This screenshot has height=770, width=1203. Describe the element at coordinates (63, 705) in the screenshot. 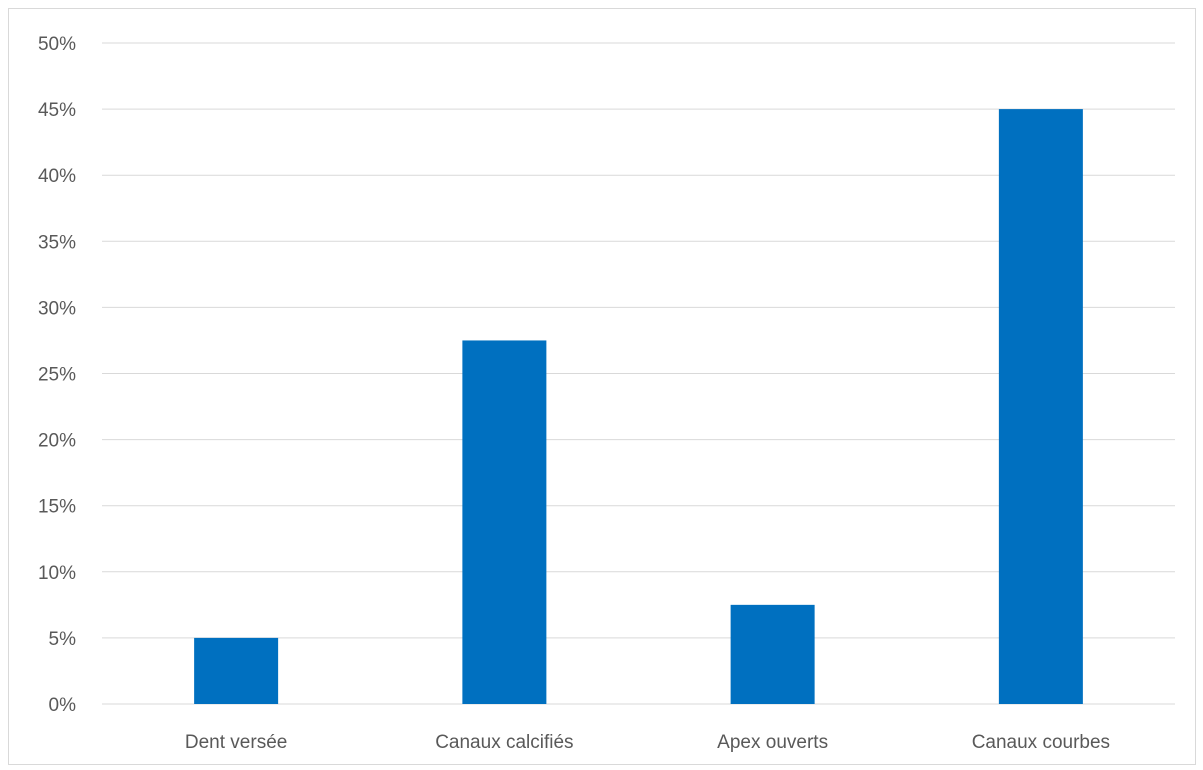

I see `y-tick-label: 0%` at that location.